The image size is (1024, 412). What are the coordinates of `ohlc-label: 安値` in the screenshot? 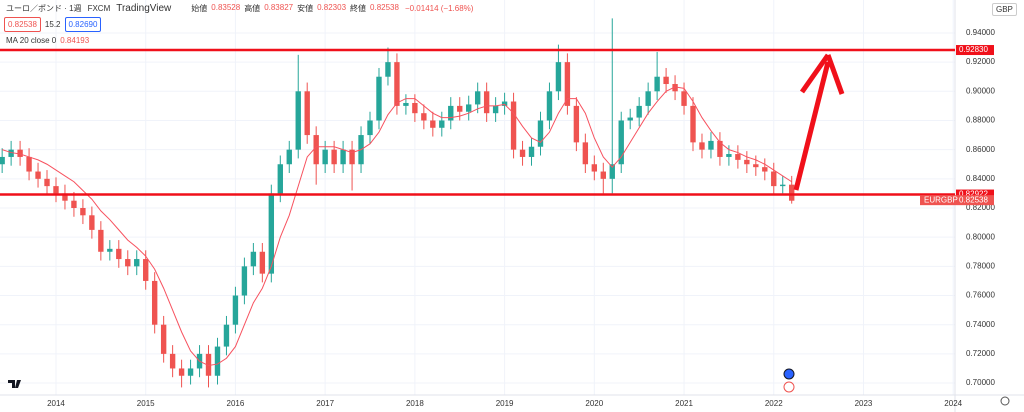 It's located at (305, 8).